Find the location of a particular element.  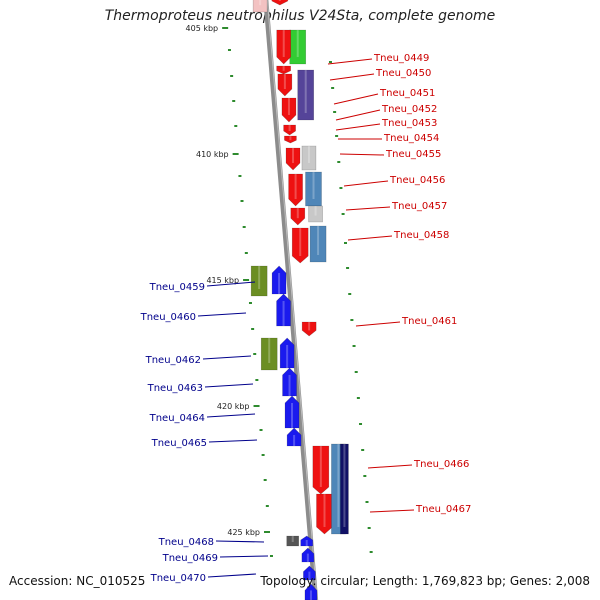

kbp-label: 415 kbp is located at coordinates (222, 280).